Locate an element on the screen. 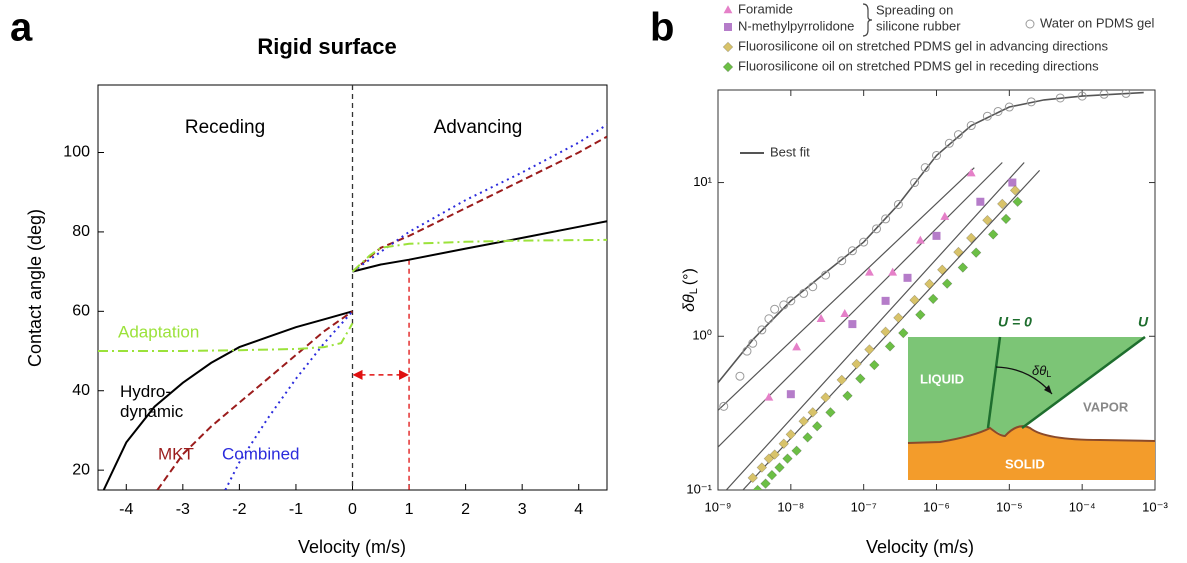 The height and width of the screenshot is (563, 1187). y-axis-label: Contact angle (deg) is located at coordinates (35, 288).